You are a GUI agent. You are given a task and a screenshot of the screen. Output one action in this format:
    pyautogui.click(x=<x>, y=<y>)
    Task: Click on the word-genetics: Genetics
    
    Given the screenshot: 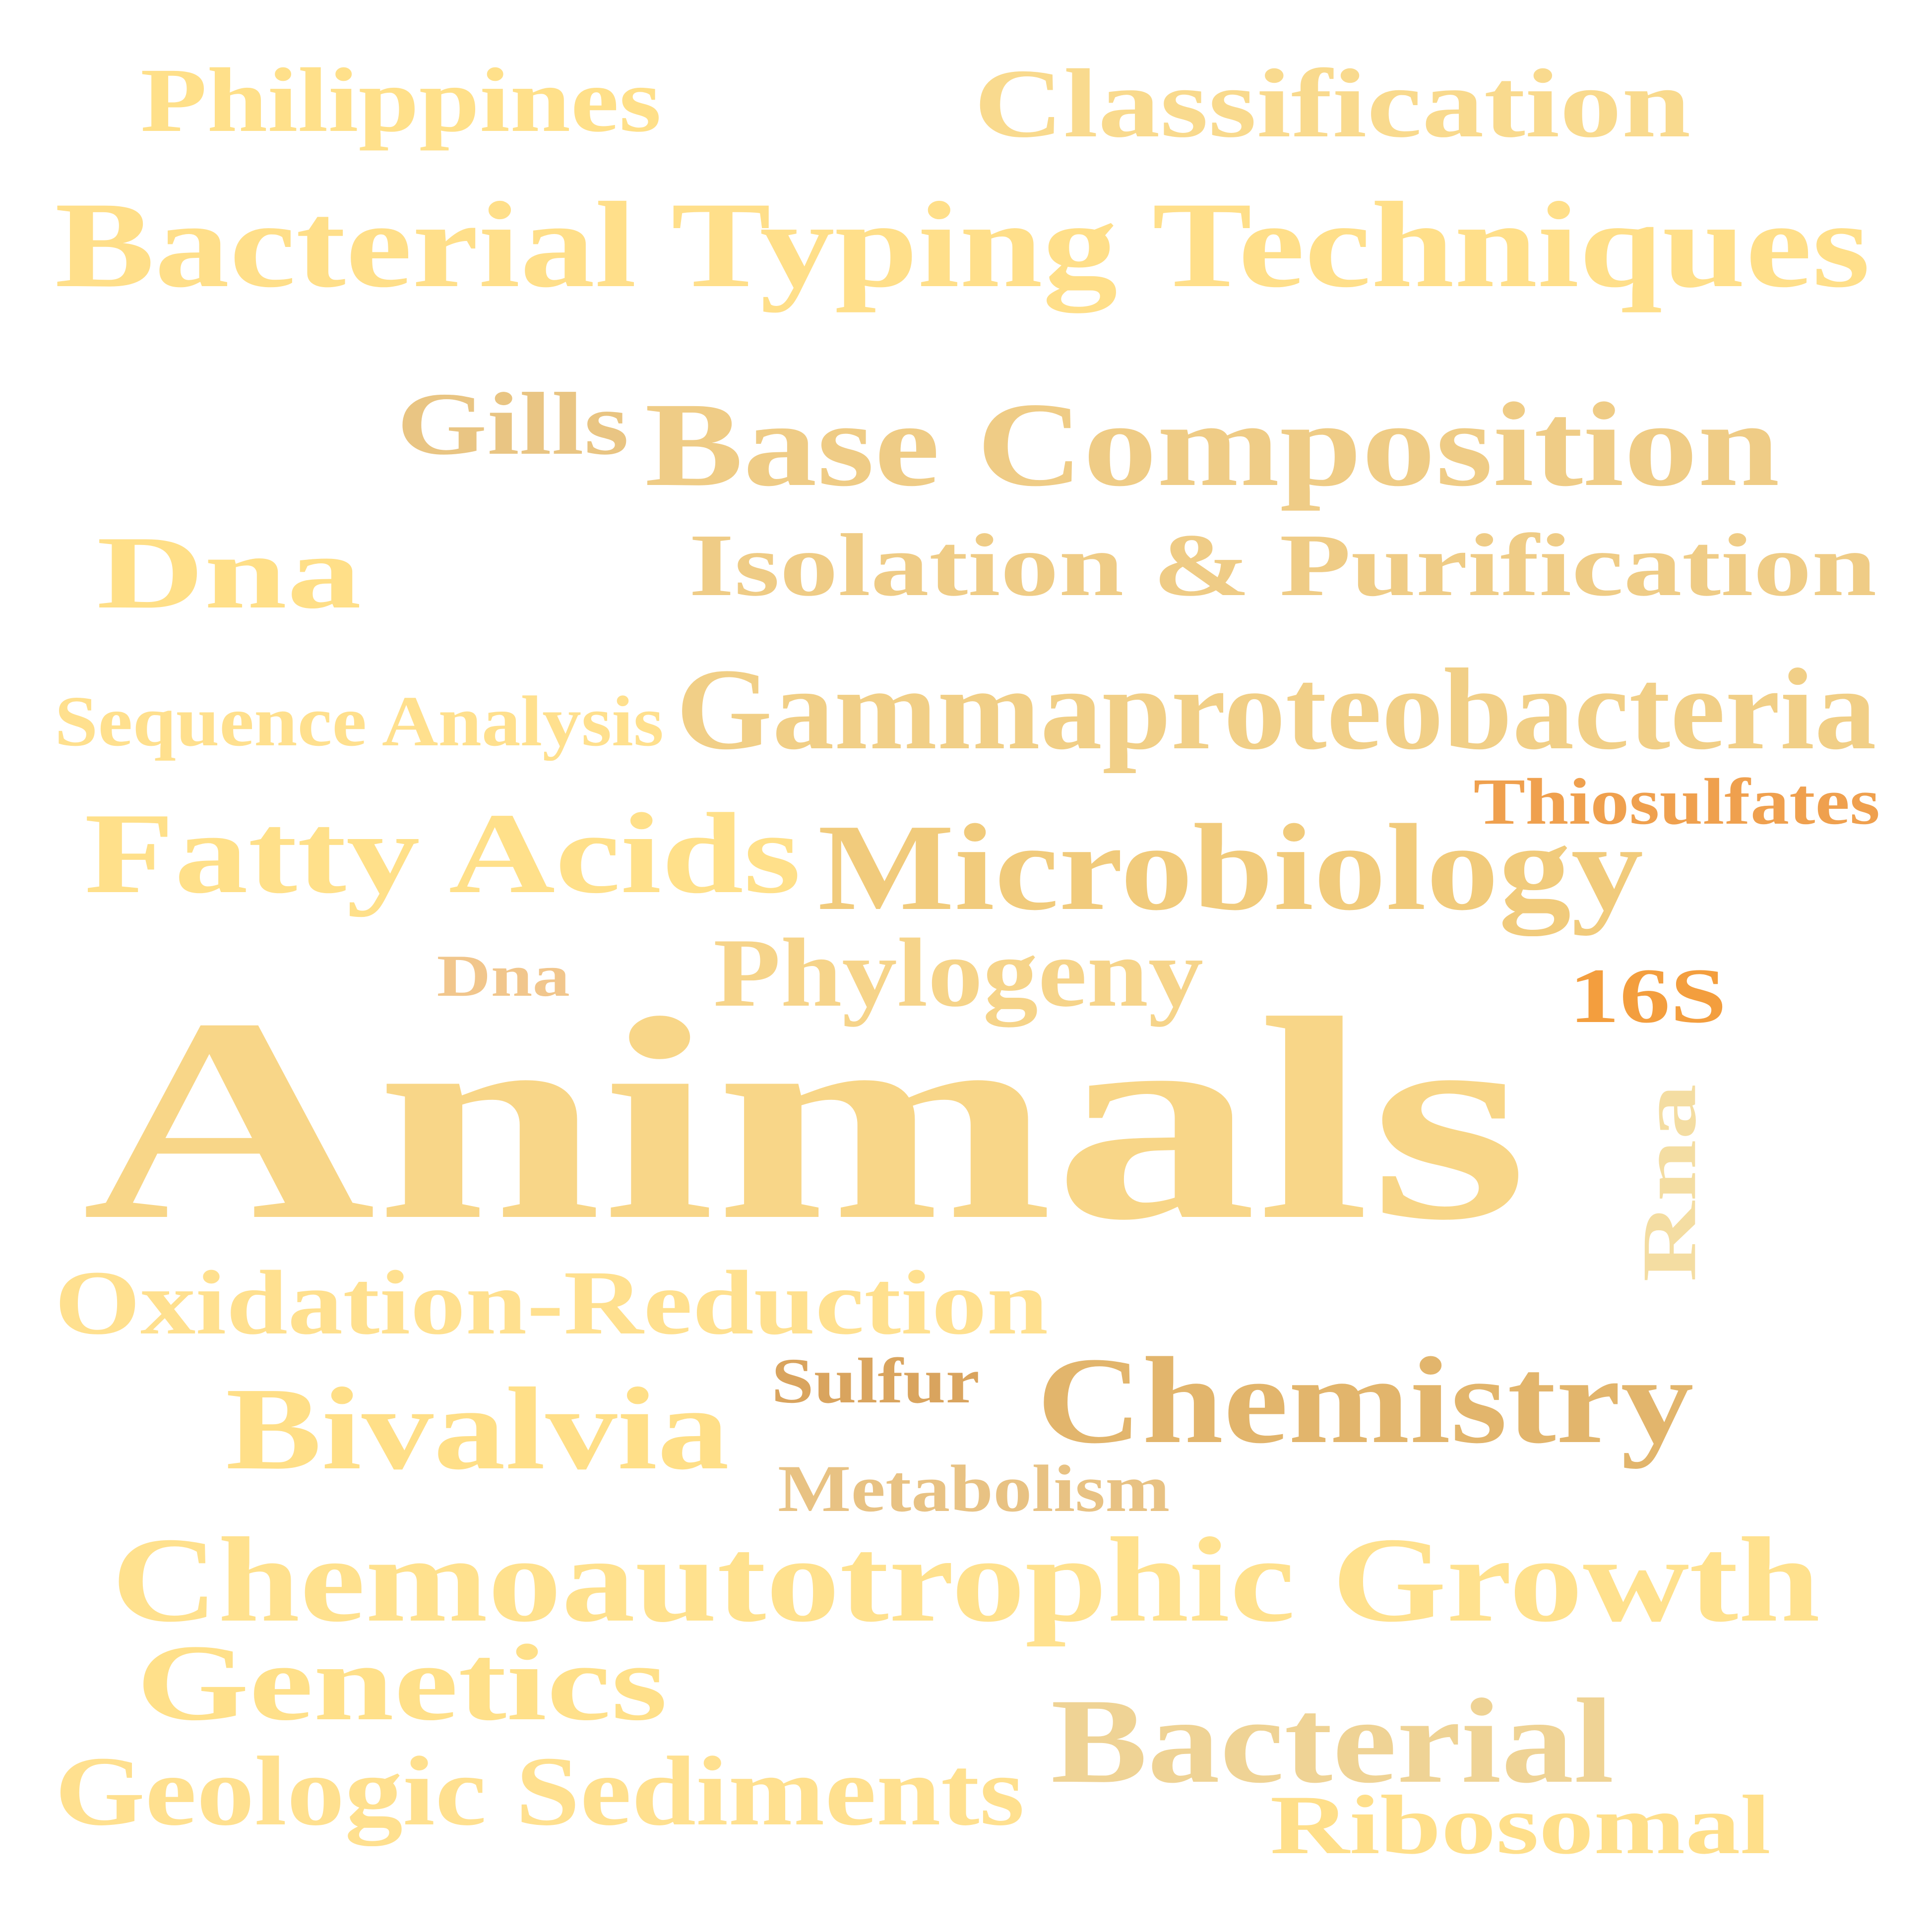 What is the action you would take?
    pyautogui.click(x=402, y=1682)
    